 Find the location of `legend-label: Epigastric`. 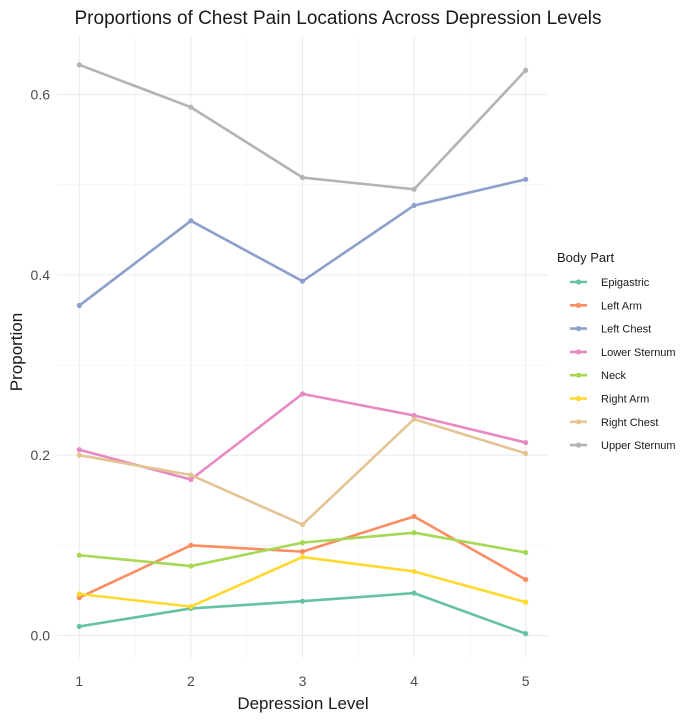

legend-label: Epigastric is located at coordinates (625, 283).